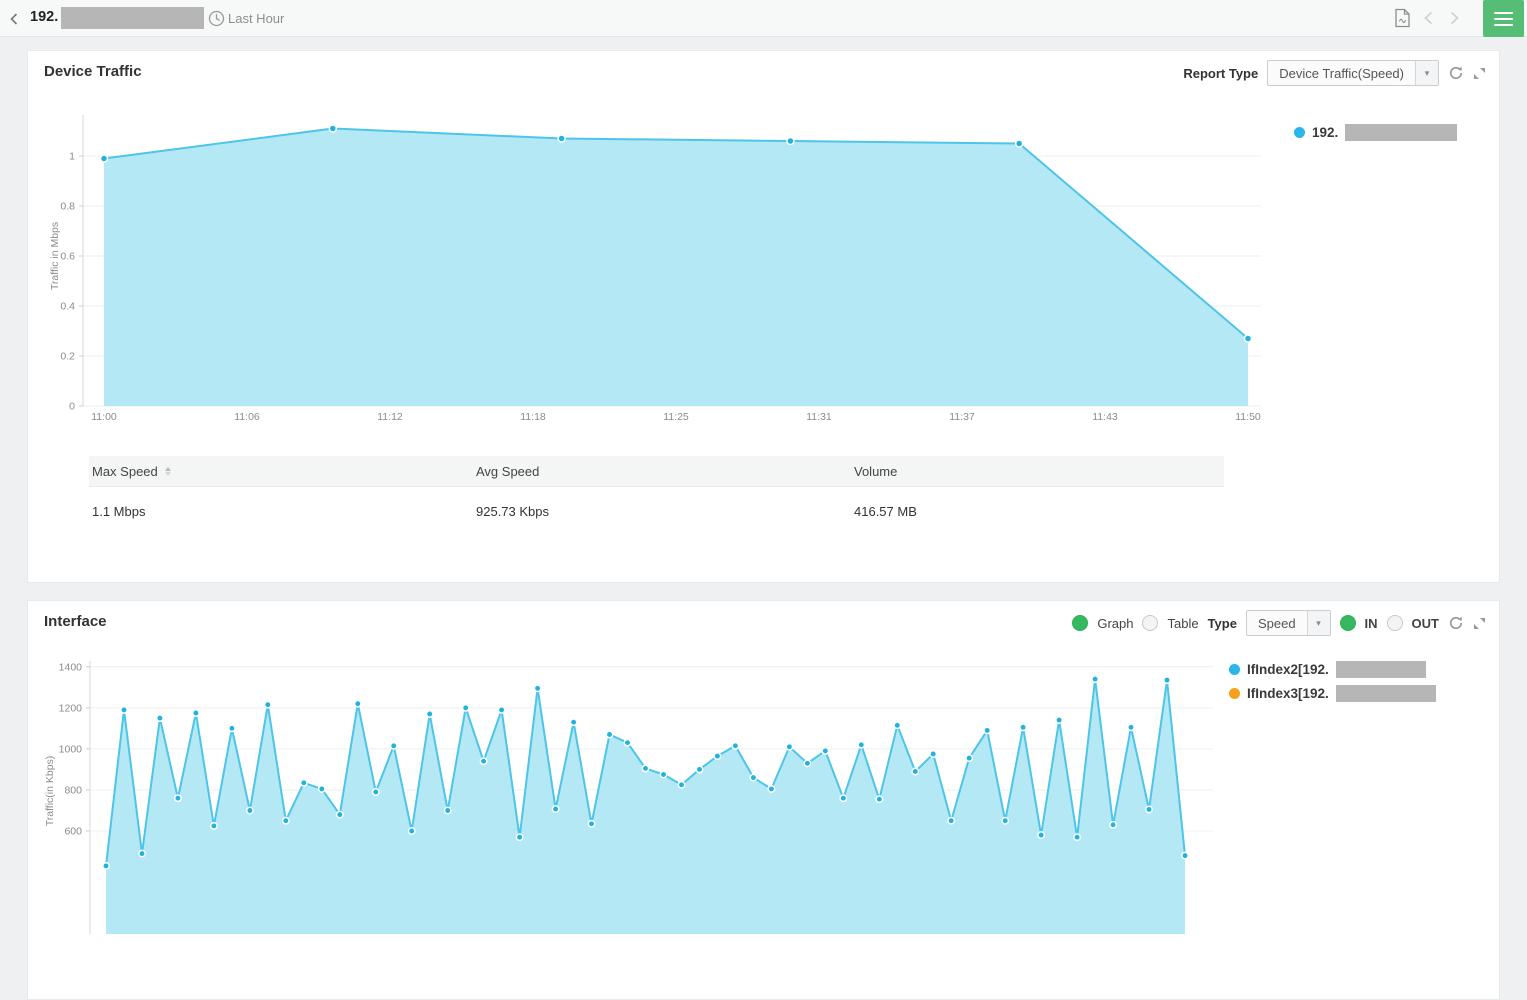 The width and height of the screenshot is (1527, 1000). Describe the element at coordinates (104, 417) in the screenshot. I see `svg-text: 11:00` at that location.